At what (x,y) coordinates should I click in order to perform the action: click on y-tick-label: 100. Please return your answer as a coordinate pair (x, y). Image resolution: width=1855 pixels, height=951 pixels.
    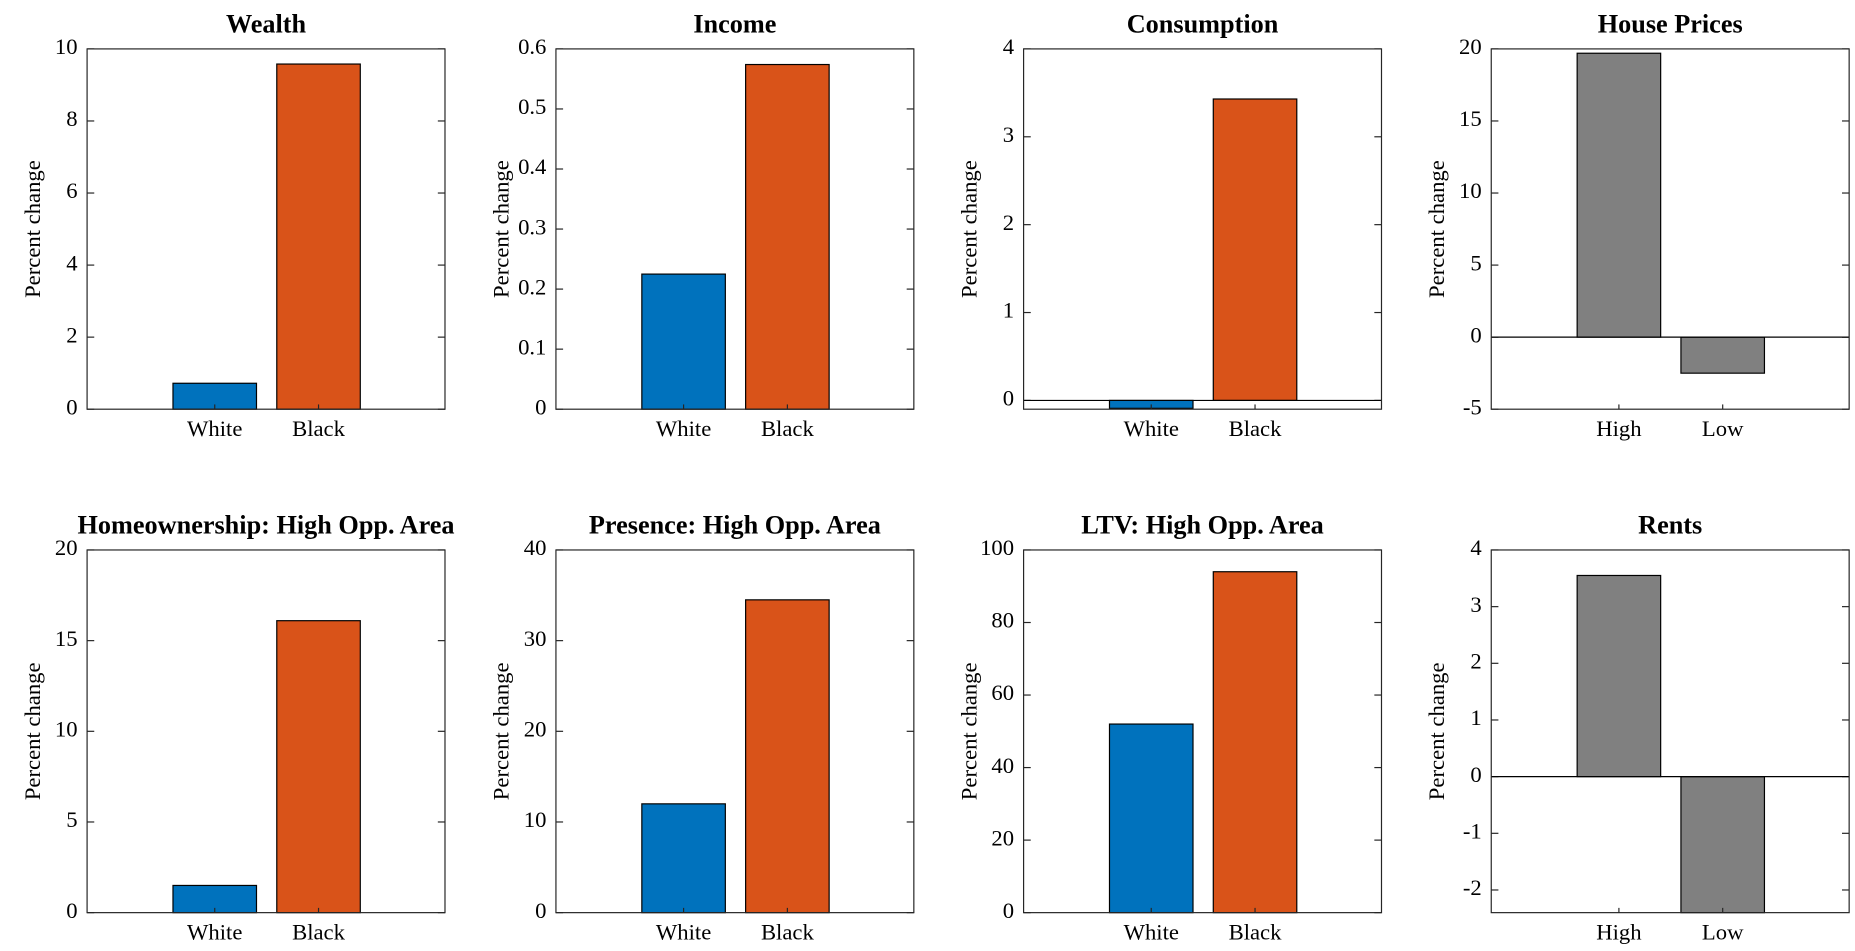
    Looking at the image, I should click on (997, 547).